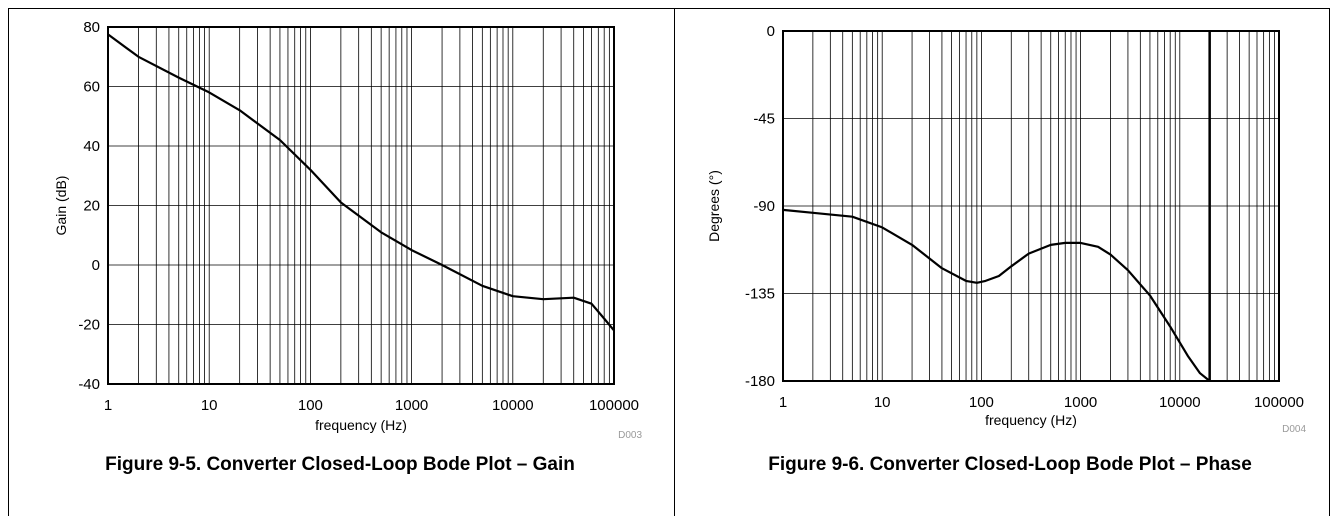  Describe the element at coordinates (764, 206) in the screenshot. I see `phase-y-tick-label: -90` at that location.